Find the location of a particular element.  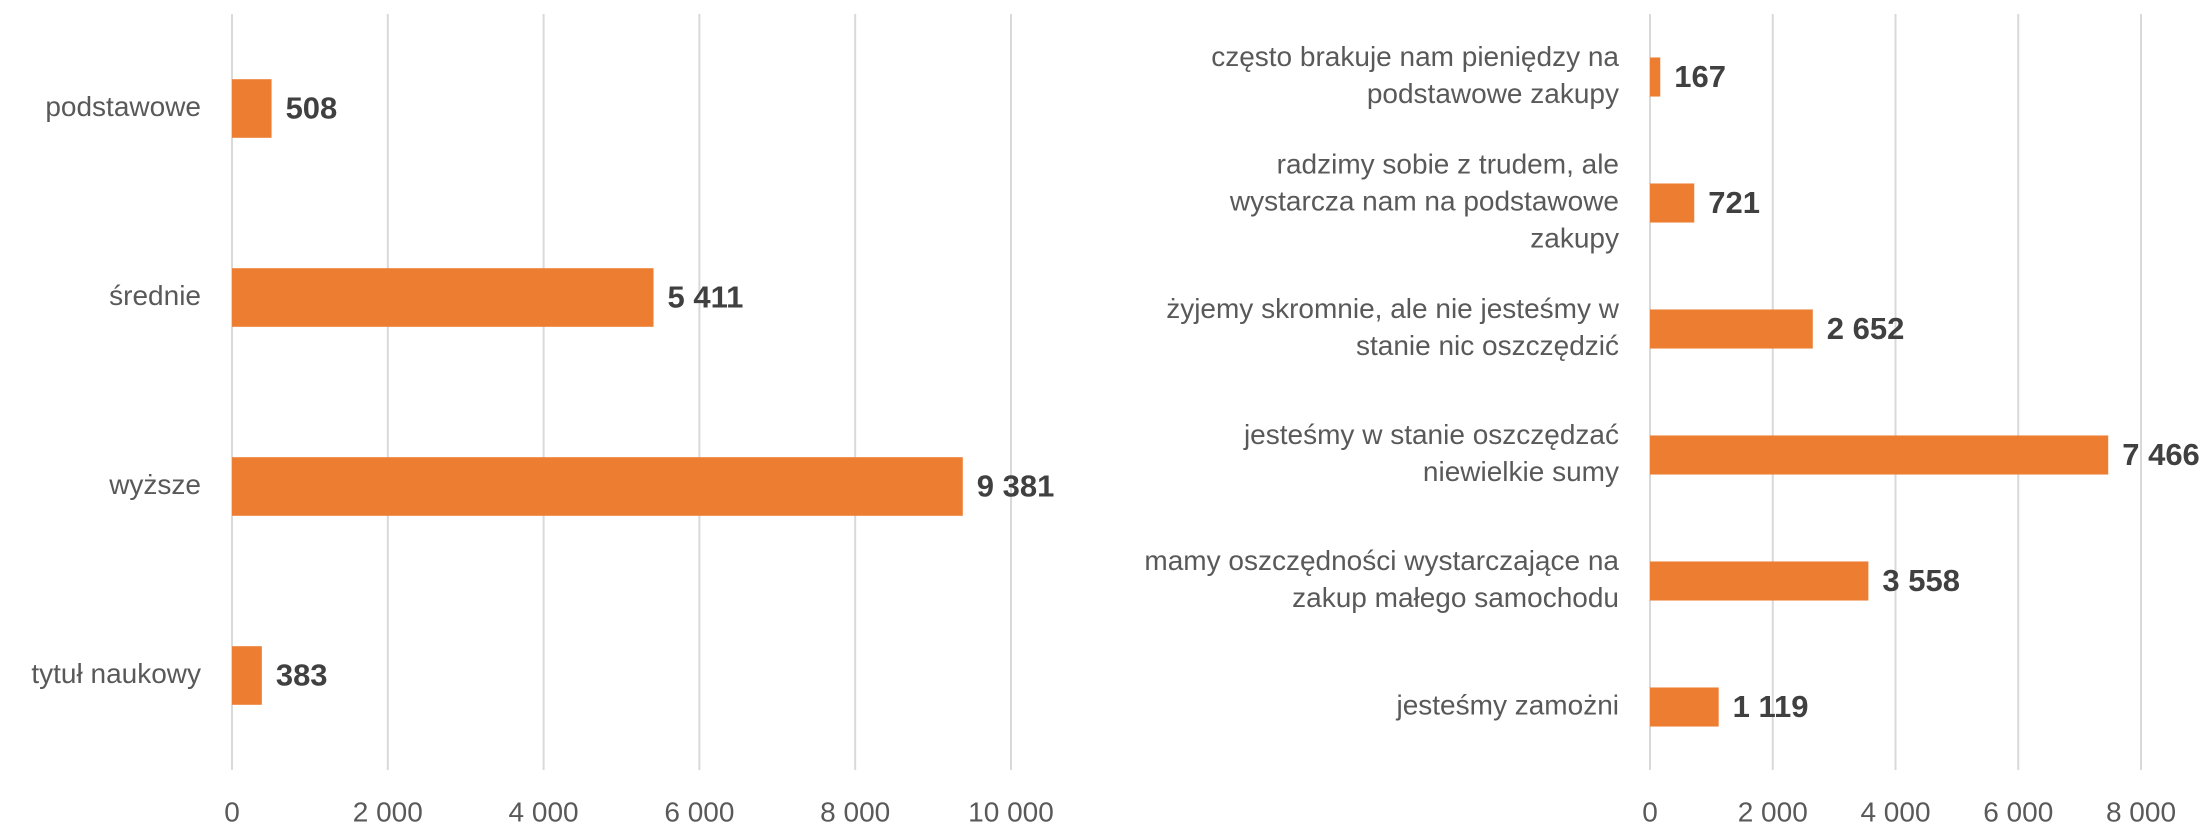

category-label: mamy oszczędności wystarczające na is located at coordinates (1381, 560).